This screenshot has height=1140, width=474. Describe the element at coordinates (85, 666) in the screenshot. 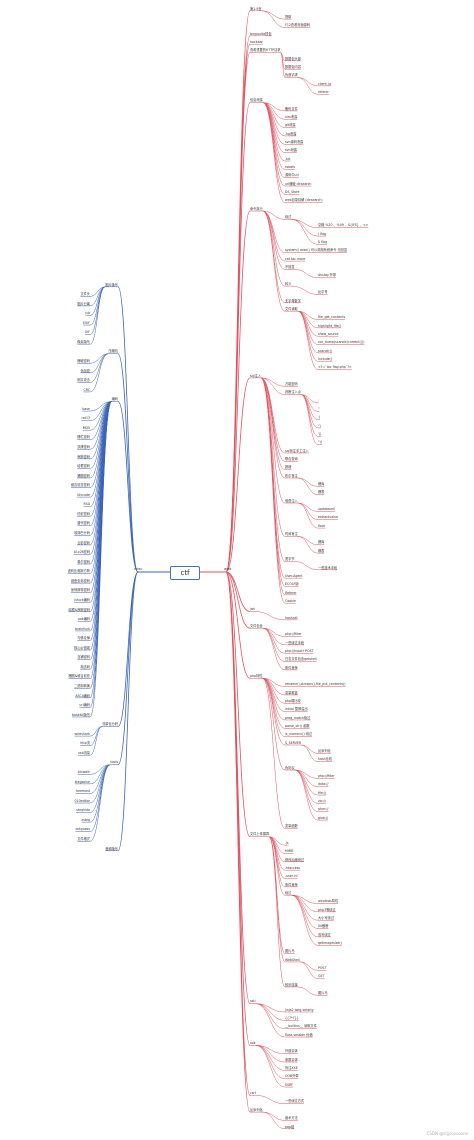

I see `misc-node: 敲击码` at that location.